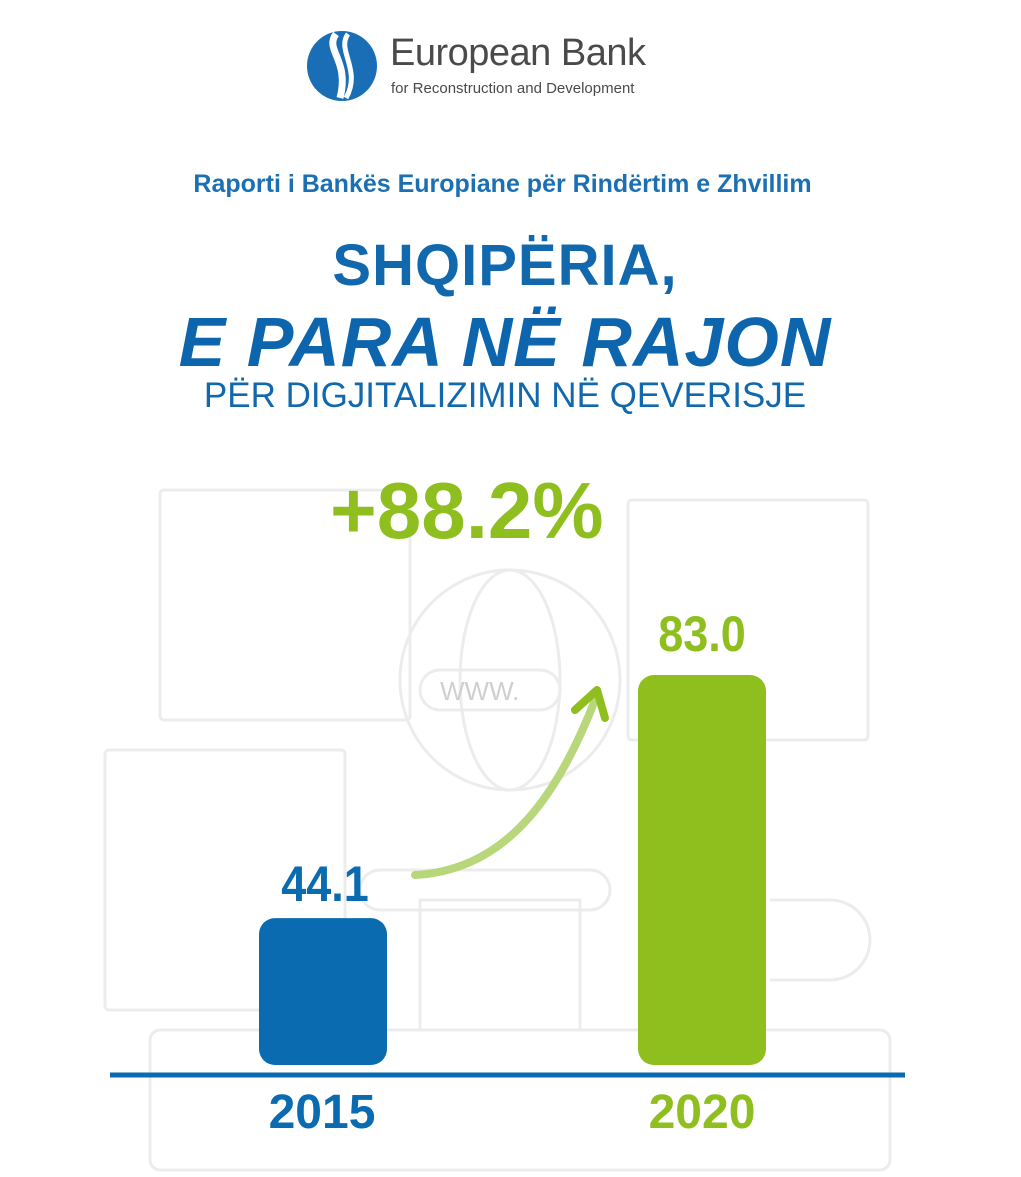  Describe the element at coordinates (702, 870) in the screenshot. I see `bar-2020` at that location.